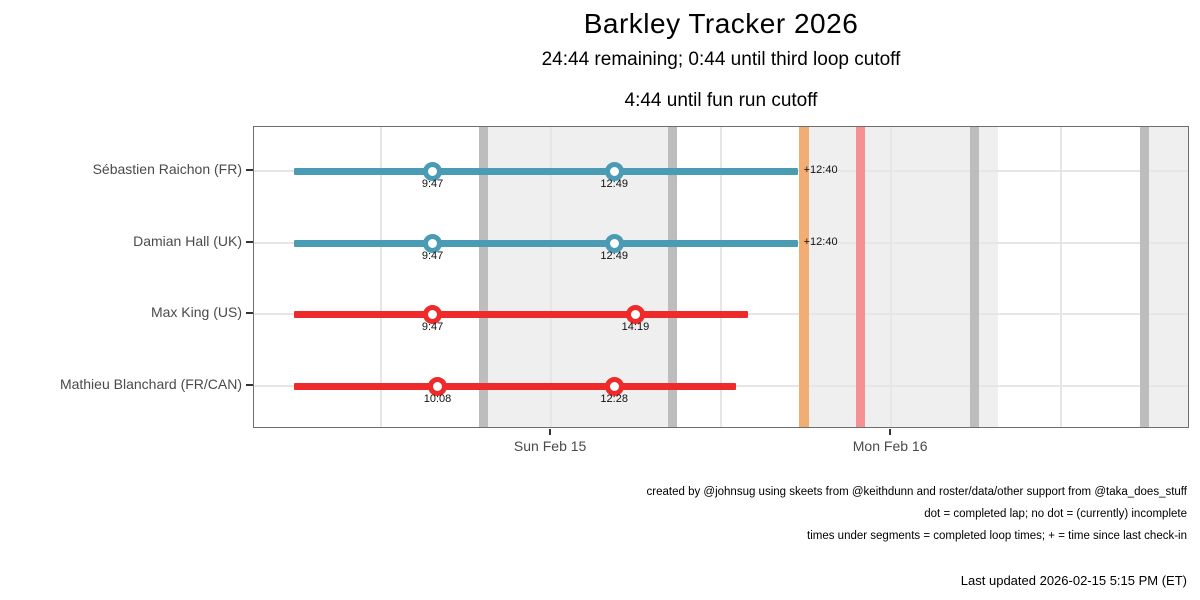  What do you see at coordinates (167, 169) in the screenshot?
I see `runner-label: Sébastien Raichon (FR)` at bounding box center [167, 169].